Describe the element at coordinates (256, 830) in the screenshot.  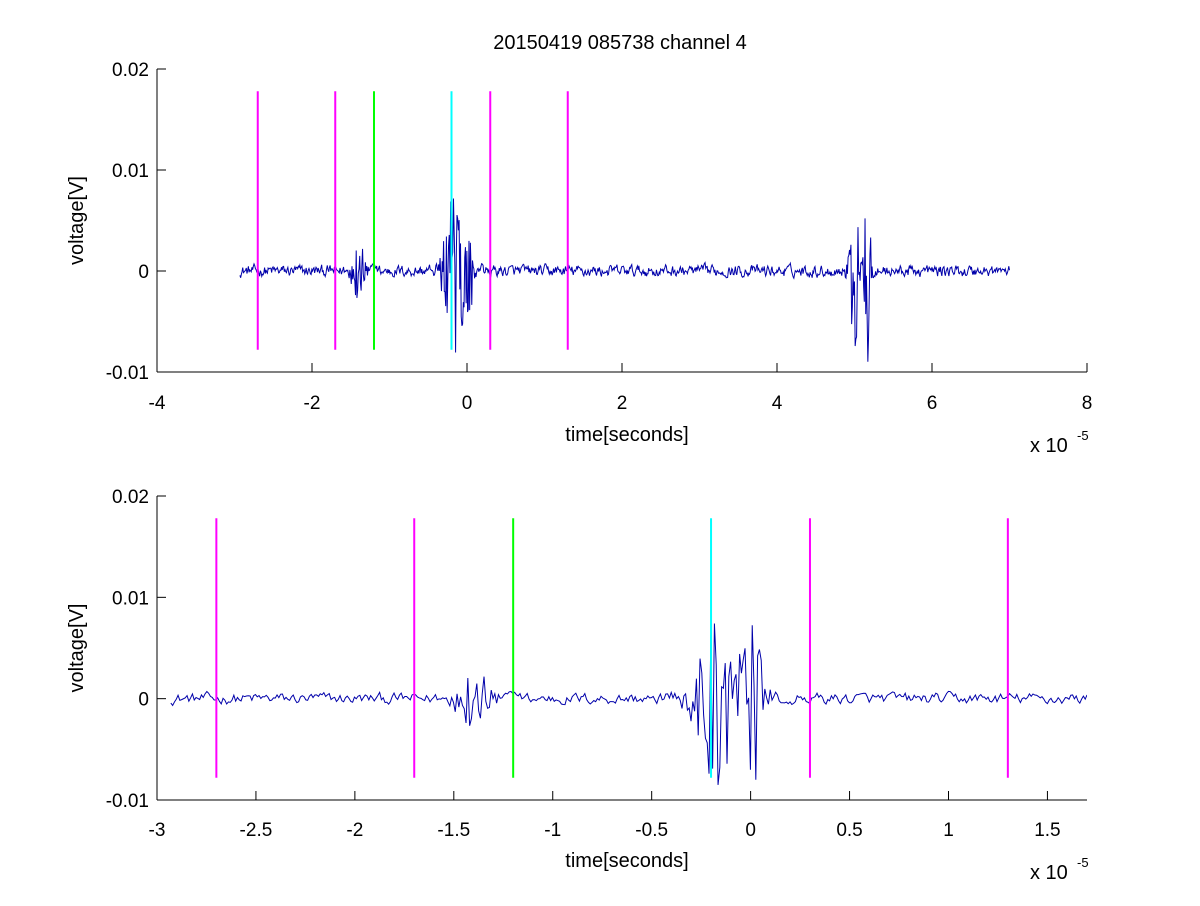
I see `x-tick-label: -2.5` at that location.